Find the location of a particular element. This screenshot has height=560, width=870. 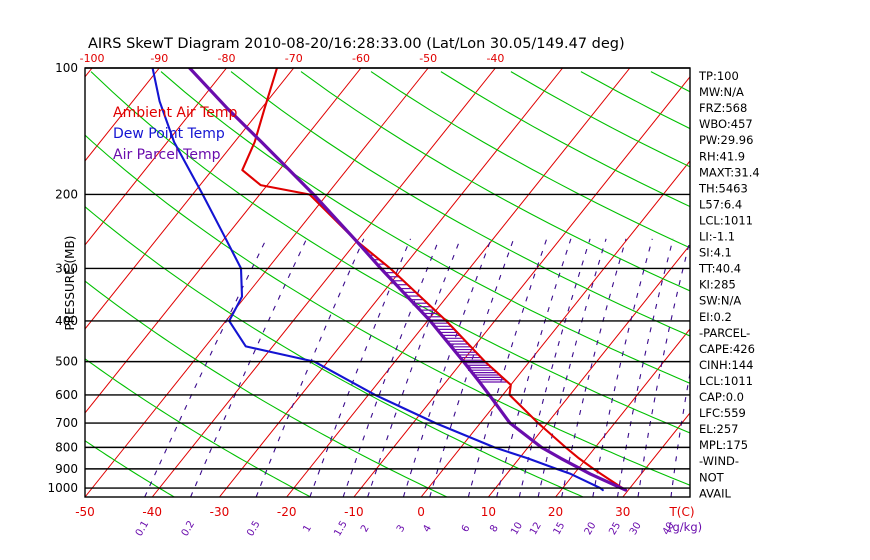

stat-row: TP:100 is located at coordinates (718, 76).